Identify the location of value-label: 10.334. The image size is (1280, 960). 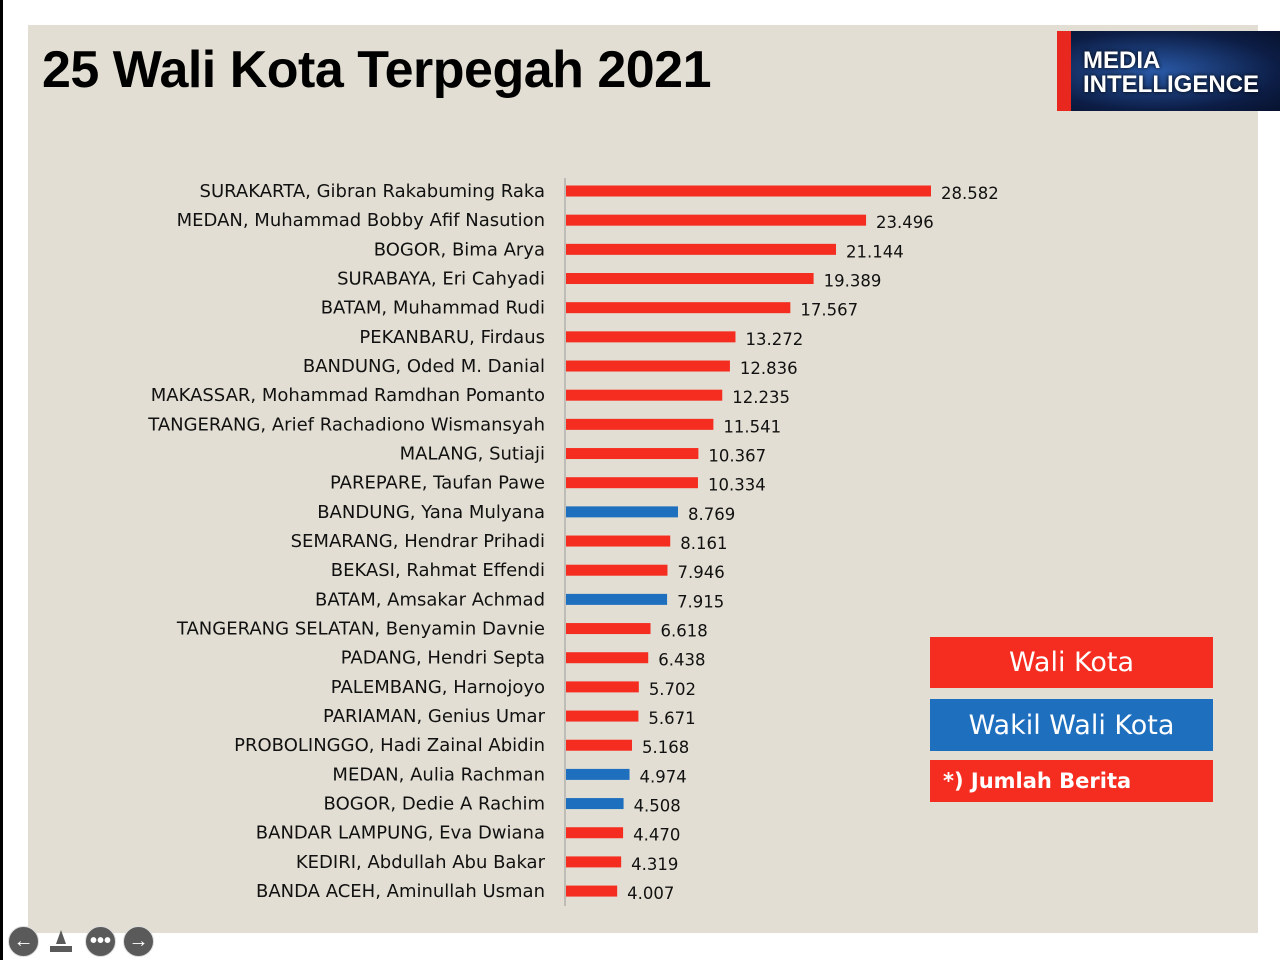
(737, 485).